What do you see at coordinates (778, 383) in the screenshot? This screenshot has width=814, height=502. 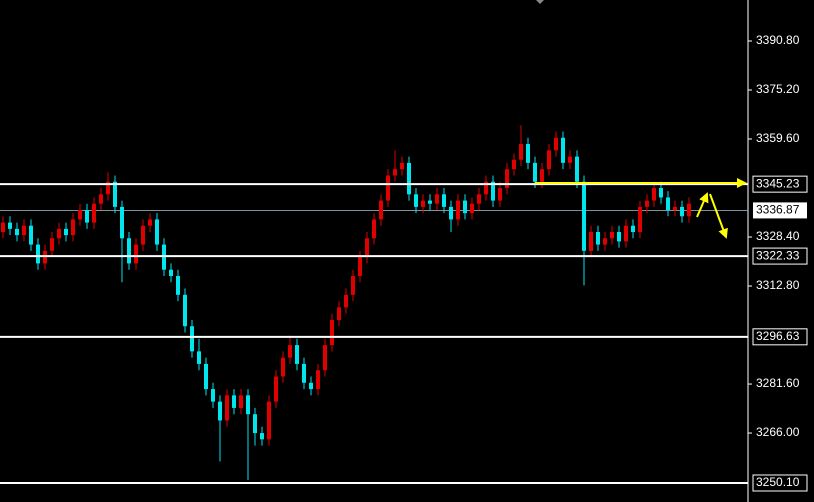 I see `y-tick-label: 3281.60` at bounding box center [778, 383].